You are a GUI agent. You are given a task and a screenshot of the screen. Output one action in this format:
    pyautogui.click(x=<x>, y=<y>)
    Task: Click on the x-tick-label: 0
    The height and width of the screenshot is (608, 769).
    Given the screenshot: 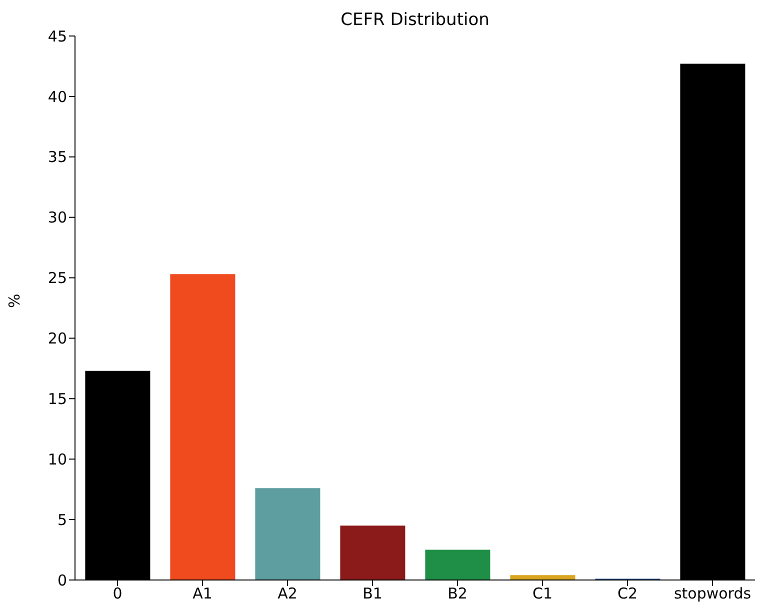 What is the action you would take?
    pyautogui.click(x=117, y=593)
    